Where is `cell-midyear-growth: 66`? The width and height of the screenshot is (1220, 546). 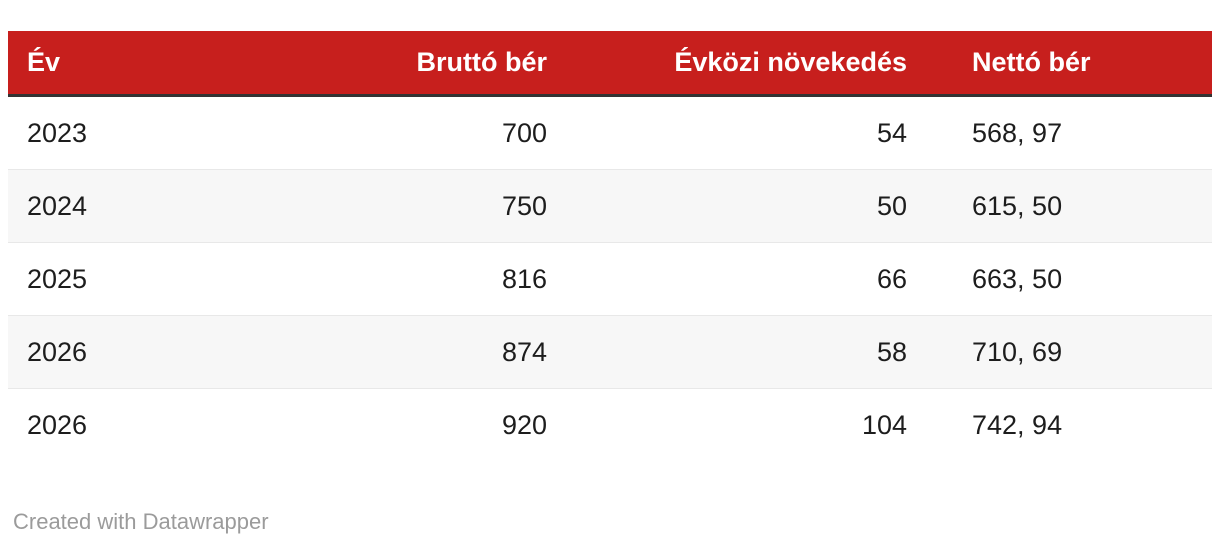
cell-midyear-growth: 66 is located at coordinates (746, 279).